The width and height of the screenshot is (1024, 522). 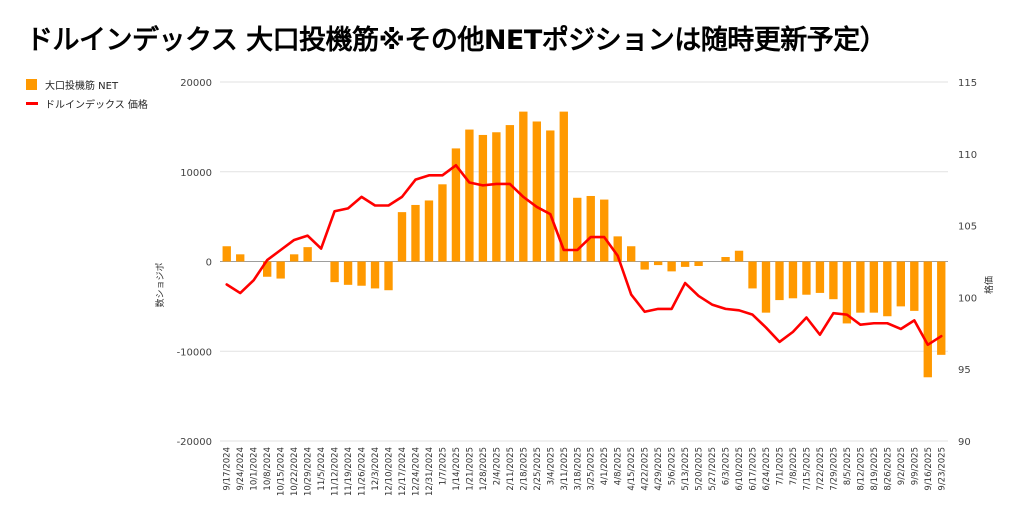 I want to click on y-tick-label-right: 115, so click(x=967, y=83).